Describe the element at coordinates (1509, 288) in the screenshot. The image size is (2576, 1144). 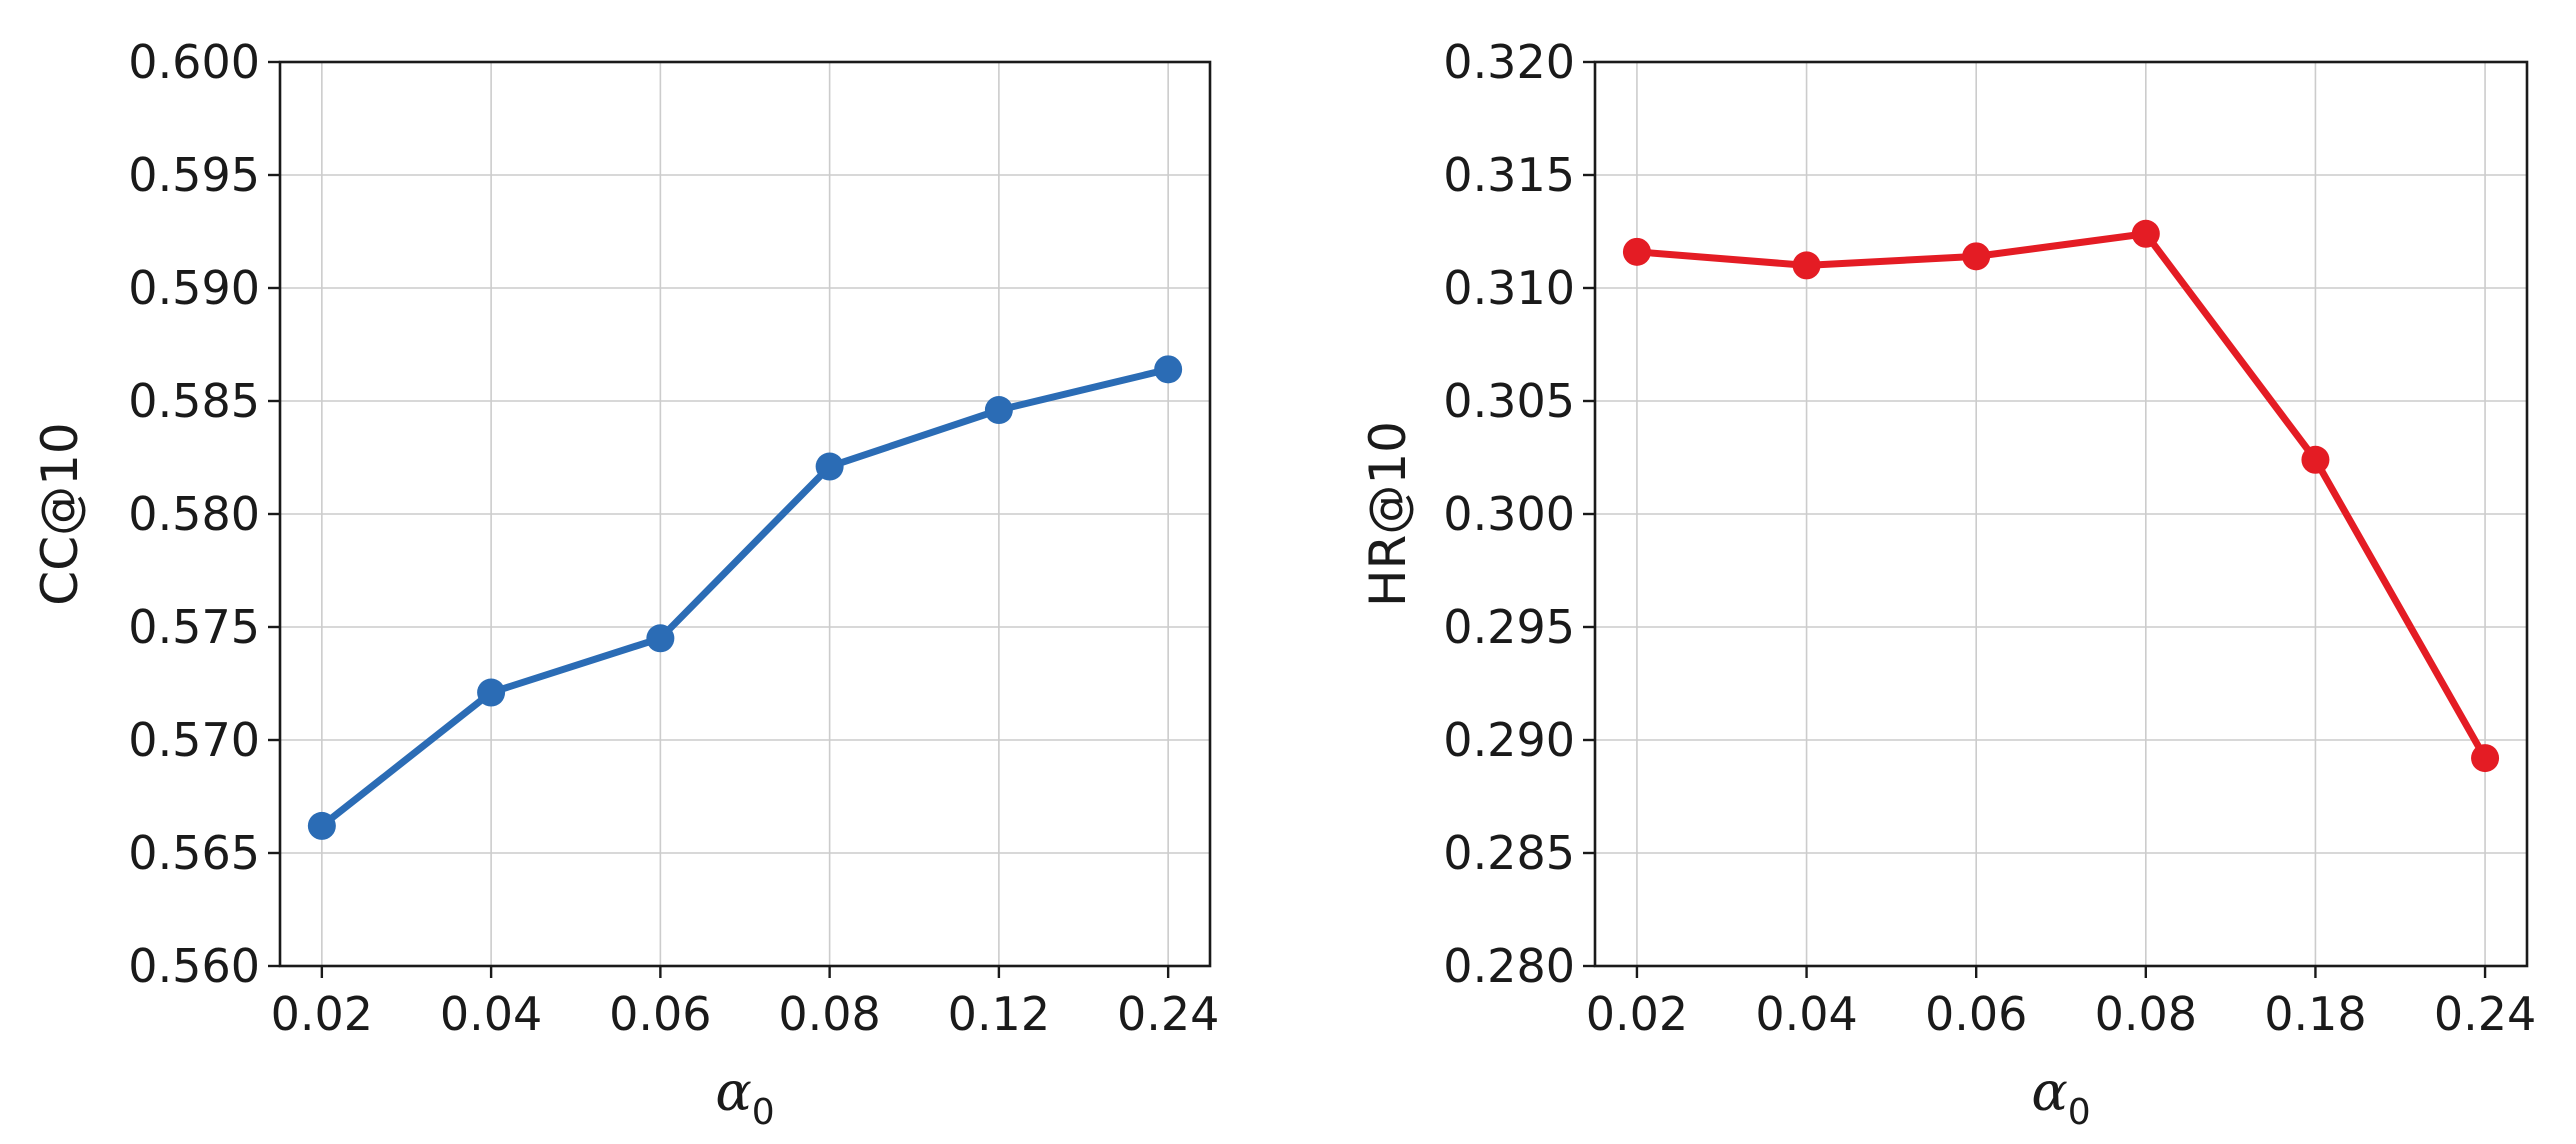
I see `y-tick-label-6: 0.310` at that location.